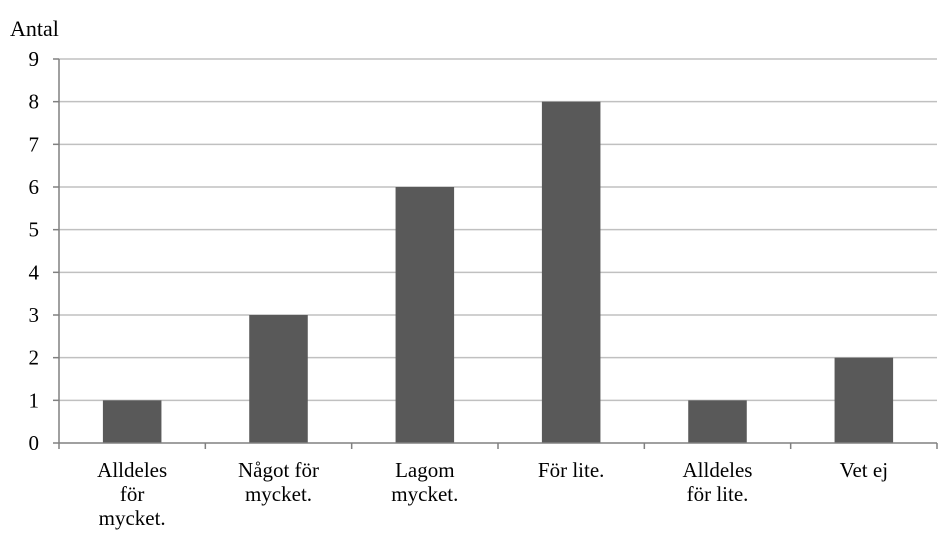 This screenshot has width=939, height=534. Describe the element at coordinates (34, 251) in the screenshot. I see `y-tick-labels: 0 1 2 3 4 5 6 7 8 9` at that location.